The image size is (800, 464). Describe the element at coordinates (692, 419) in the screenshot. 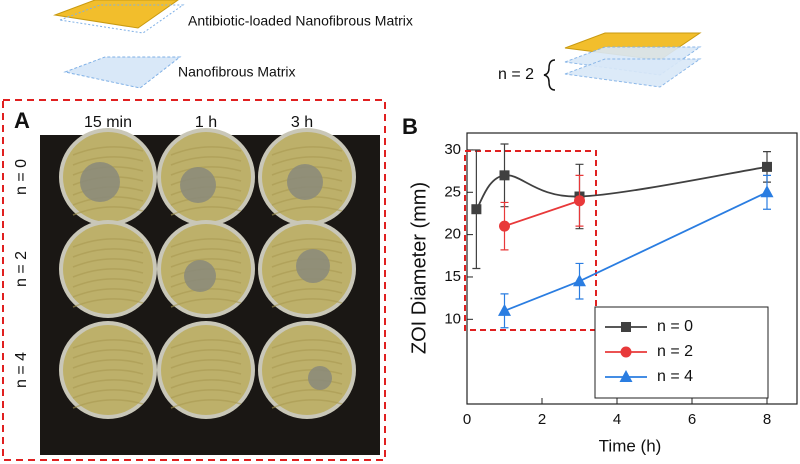

I see `x-tick-label: 6` at that location.